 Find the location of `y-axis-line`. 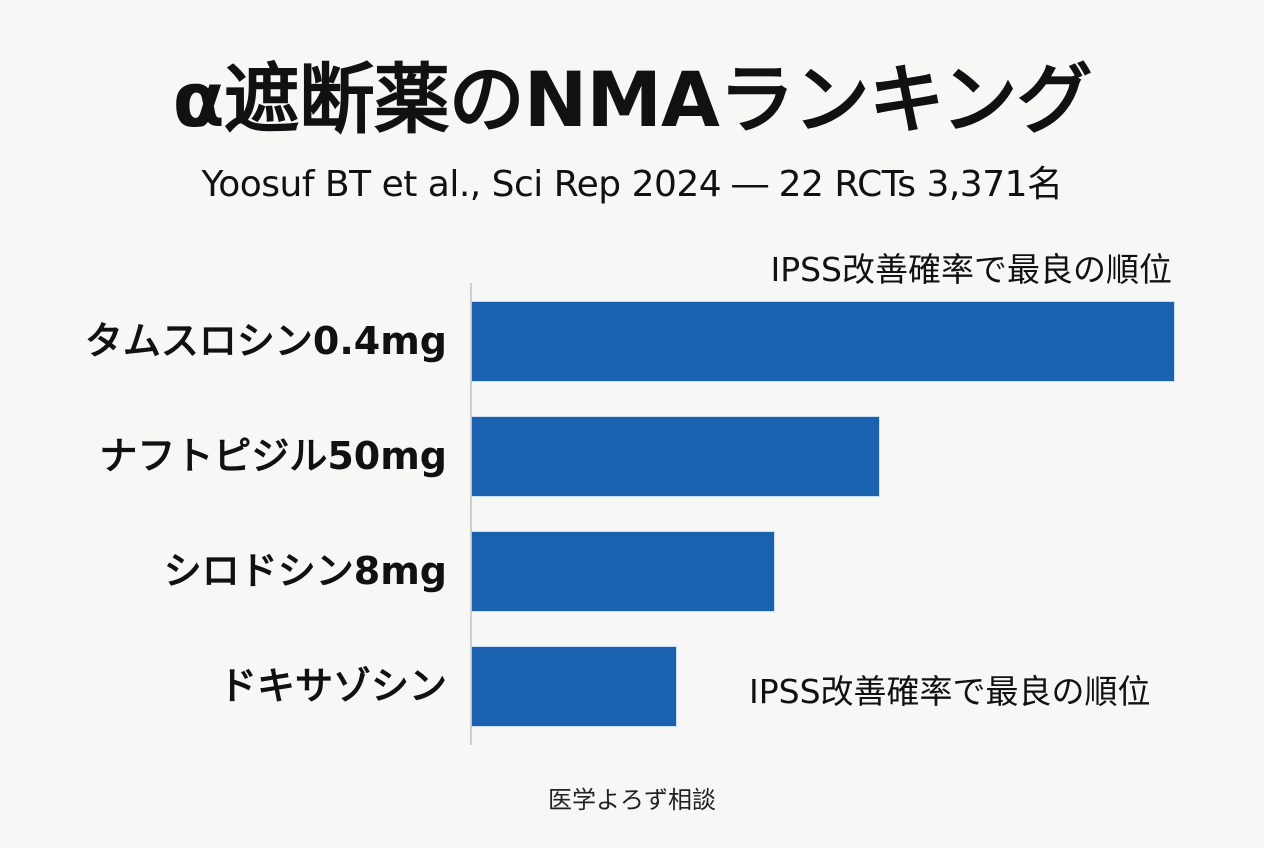

y-axis-line is located at coordinates (471, 514).